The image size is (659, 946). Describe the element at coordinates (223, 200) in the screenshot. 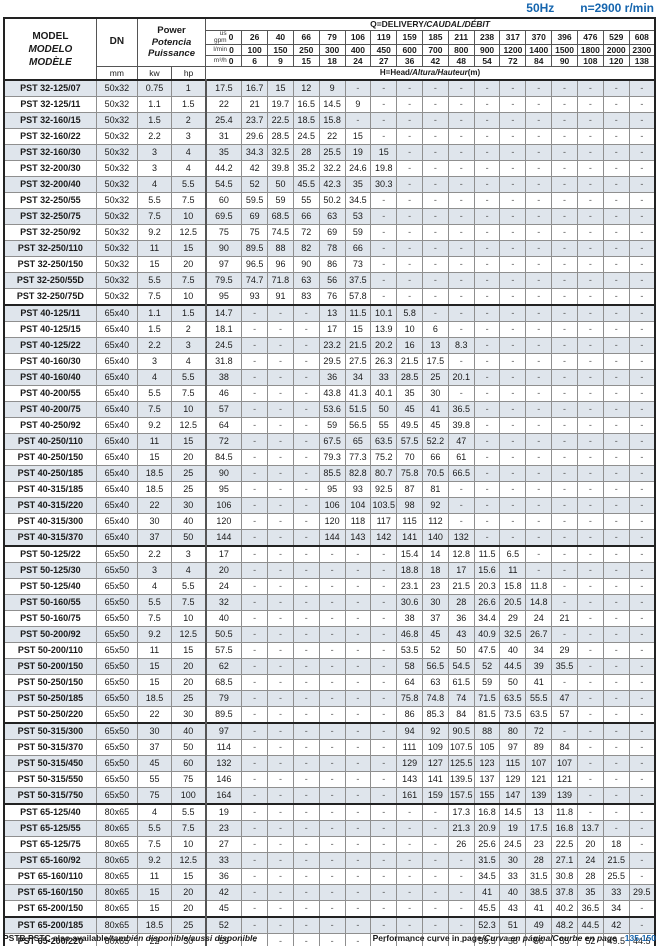

I see `head-cell: 60` at that location.